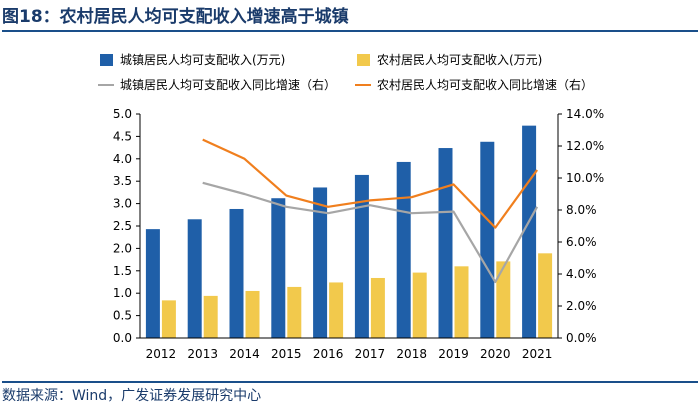  What do you see at coordinates (320, 262) in the screenshot?
I see `bar-urban-2016` at bounding box center [320, 262].